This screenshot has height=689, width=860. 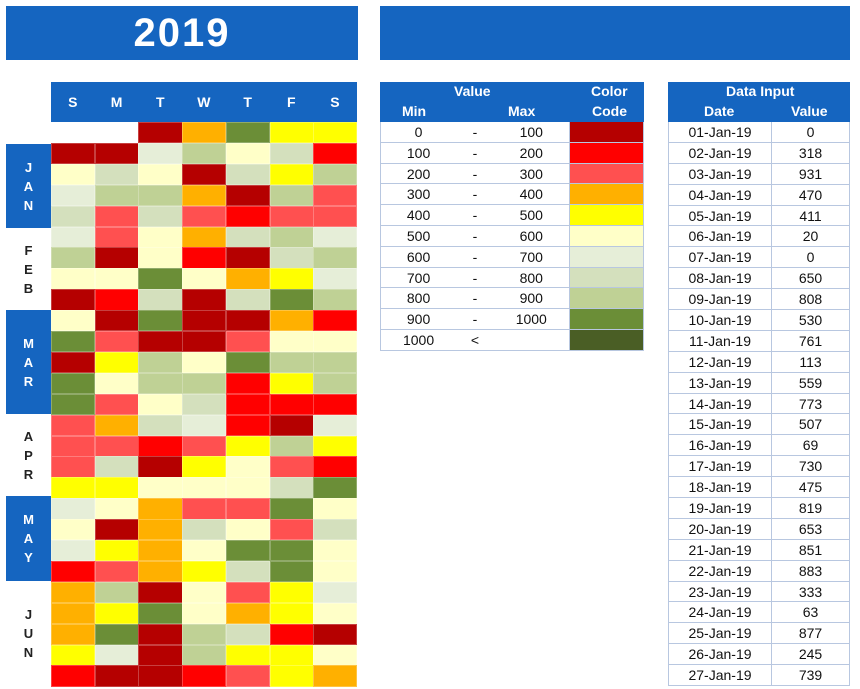 What do you see at coordinates (720, 278) in the screenshot?
I see `date-cell: 08-Jan-19` at bounding box center [720, 278].